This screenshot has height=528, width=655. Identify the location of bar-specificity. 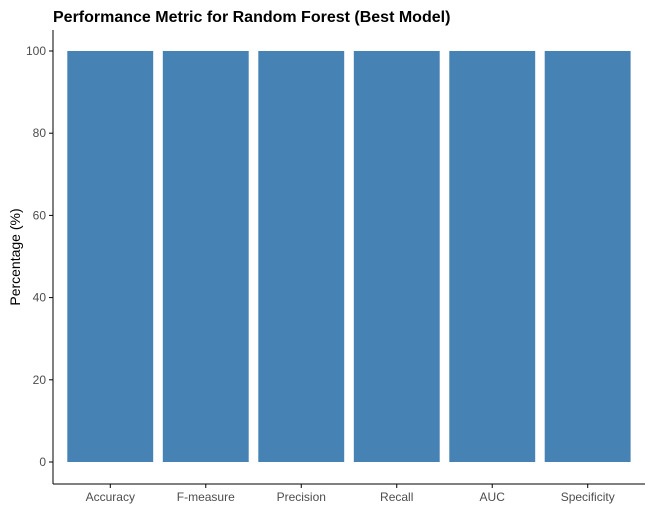
(587, 256).